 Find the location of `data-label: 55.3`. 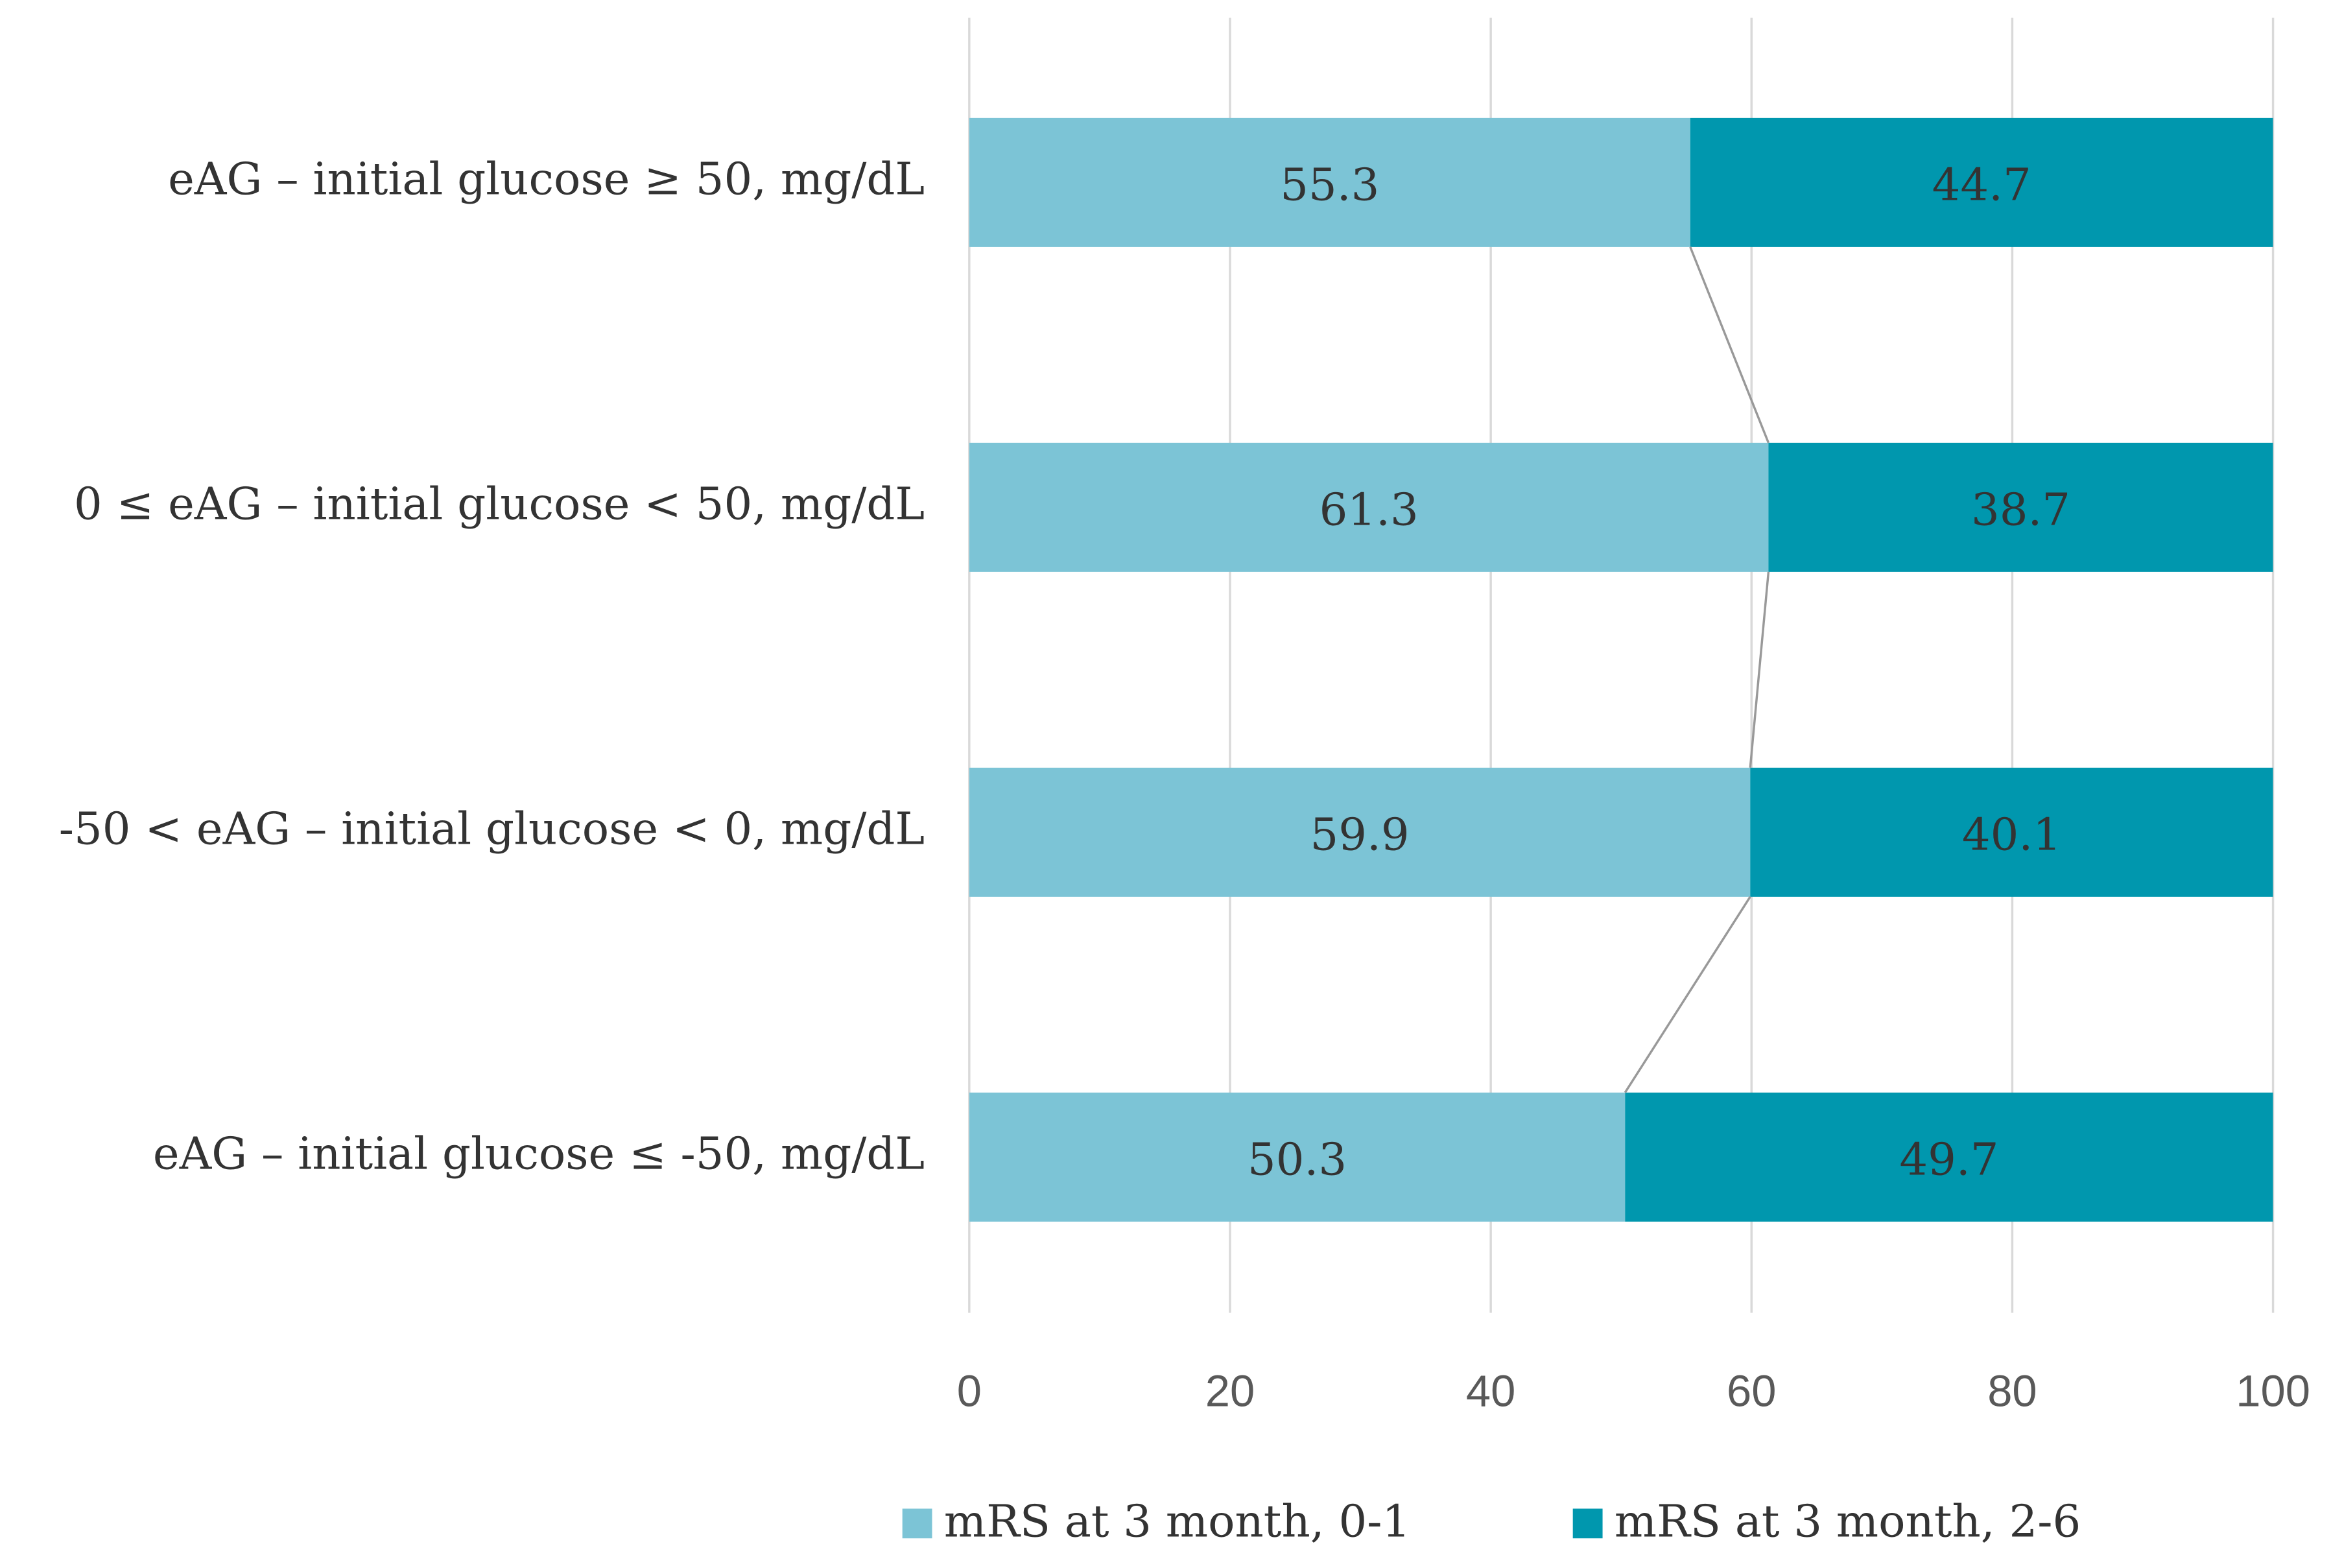

data-label: 55.3 is located at coordinates (1330, 185).